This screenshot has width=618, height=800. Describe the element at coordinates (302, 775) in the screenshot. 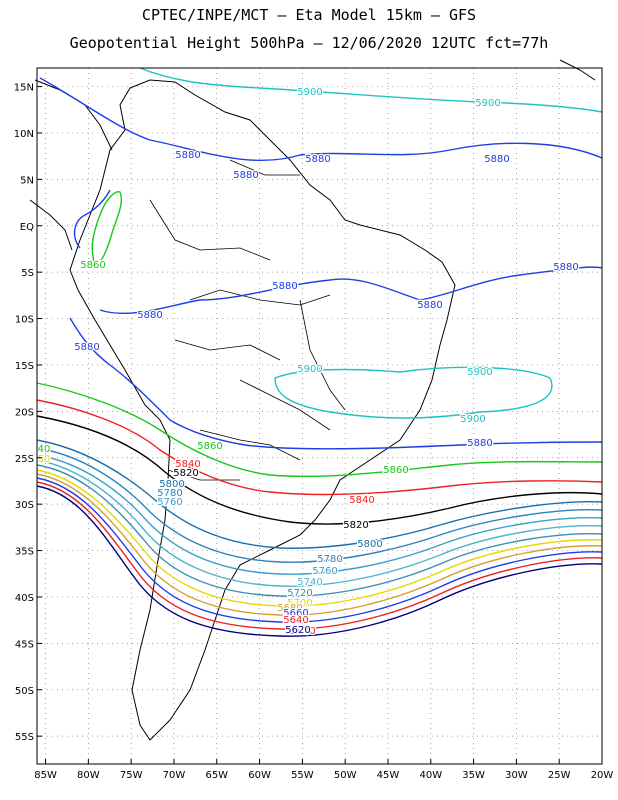

I see `lon-label: 55W` at that location.